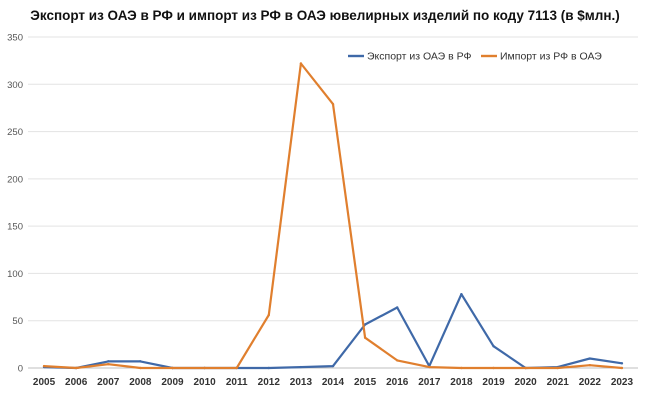 This screenshot has width=650, height=405. I want to click on x-tick-label: 2022, so click(590, 382).